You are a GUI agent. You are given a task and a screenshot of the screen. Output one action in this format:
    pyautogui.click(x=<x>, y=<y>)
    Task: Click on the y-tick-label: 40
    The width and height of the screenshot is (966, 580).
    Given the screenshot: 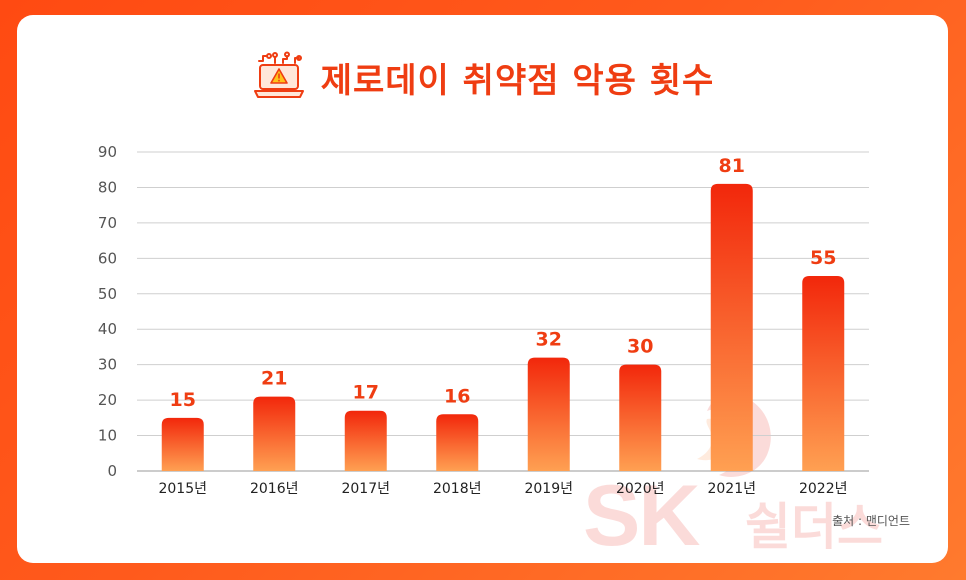 What is the action you would take?
    pyautogui.click(x=107, y=329)
    